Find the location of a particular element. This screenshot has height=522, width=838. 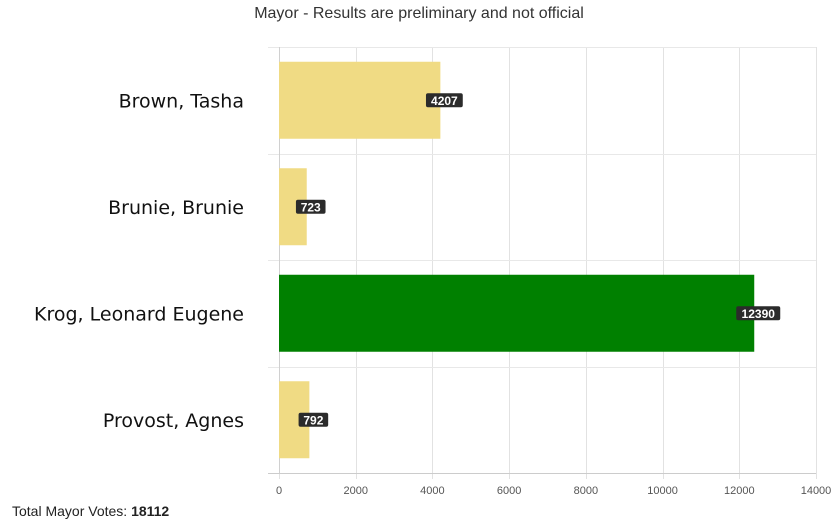

value-label: 723 is located at coordinates (311, 207).